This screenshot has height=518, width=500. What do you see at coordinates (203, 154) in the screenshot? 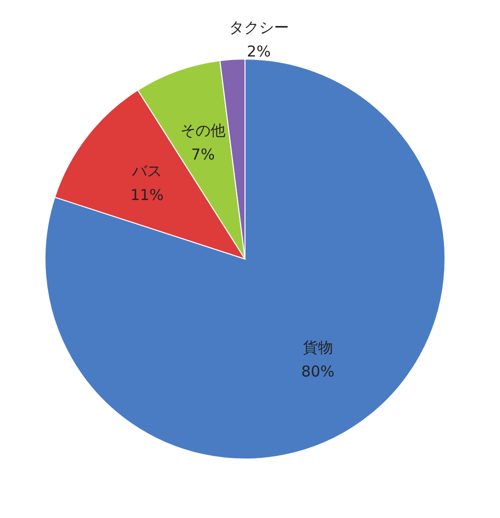
I see `data-label: 7%` at bounding box center [203, 154].